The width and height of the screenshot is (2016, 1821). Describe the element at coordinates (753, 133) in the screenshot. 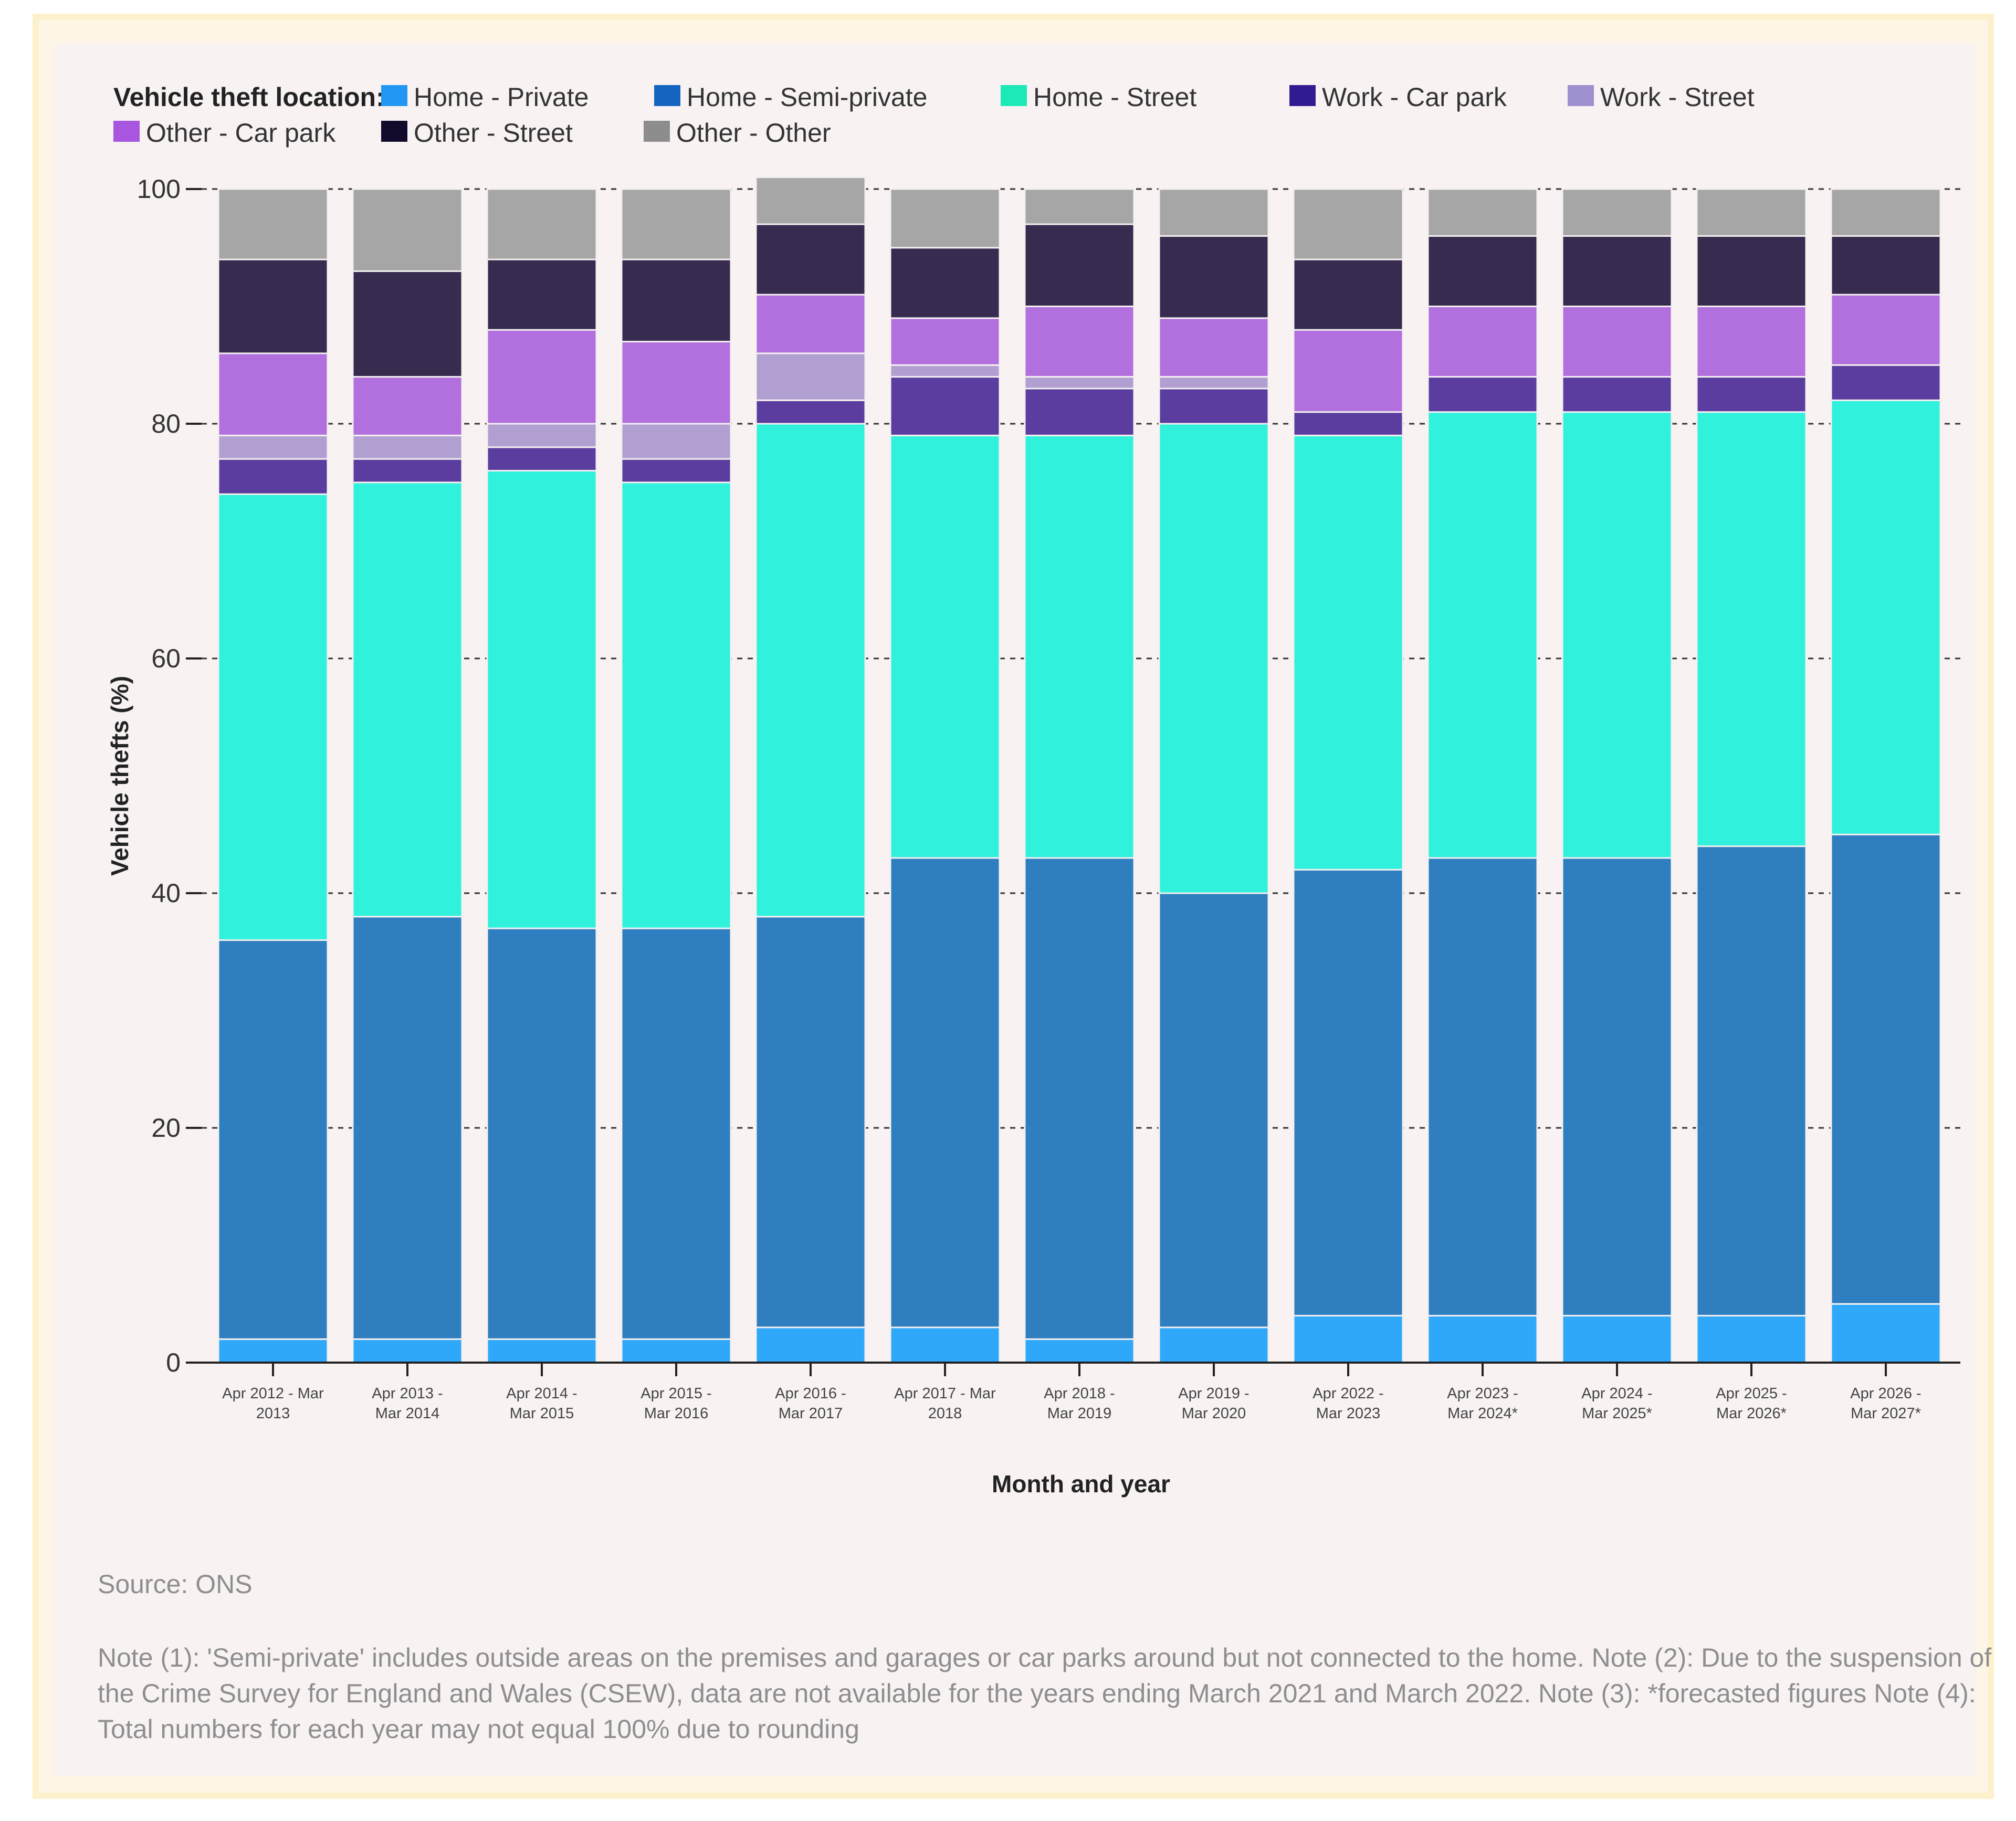

I see `legend-label: Other - Other` at that location.